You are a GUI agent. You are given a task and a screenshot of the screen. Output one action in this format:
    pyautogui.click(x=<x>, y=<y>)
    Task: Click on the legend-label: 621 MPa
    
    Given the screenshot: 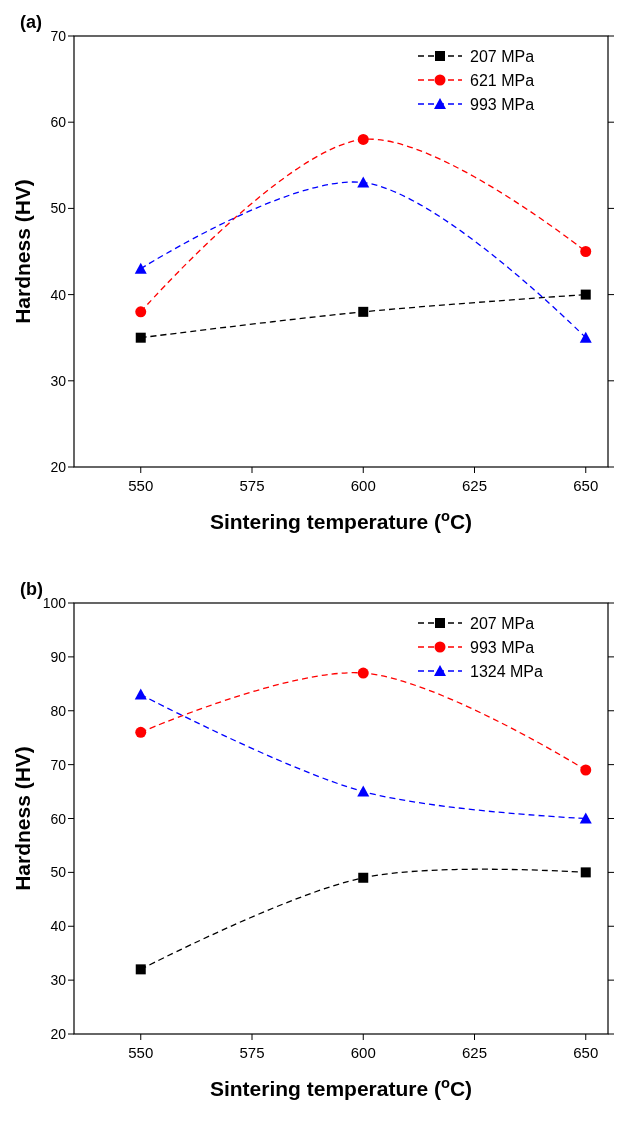 What is the action you would take?
    pyautogui.click(x=502, y=80)
    